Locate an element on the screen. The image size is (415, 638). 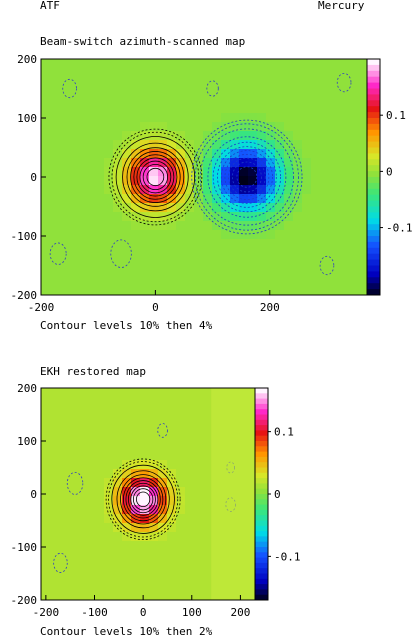
chart2-x-tick-label: 0 is located at coordinates (143, 612).